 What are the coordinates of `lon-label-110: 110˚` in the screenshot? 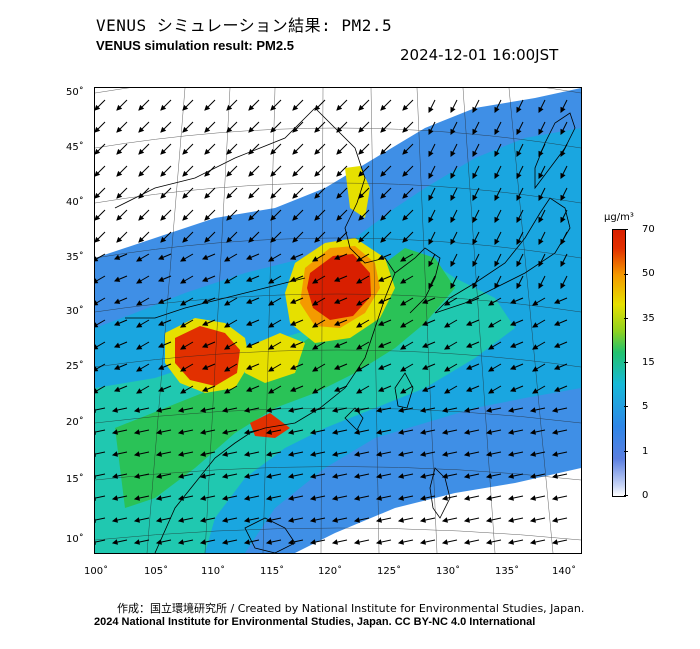 It's located at (213, 571).